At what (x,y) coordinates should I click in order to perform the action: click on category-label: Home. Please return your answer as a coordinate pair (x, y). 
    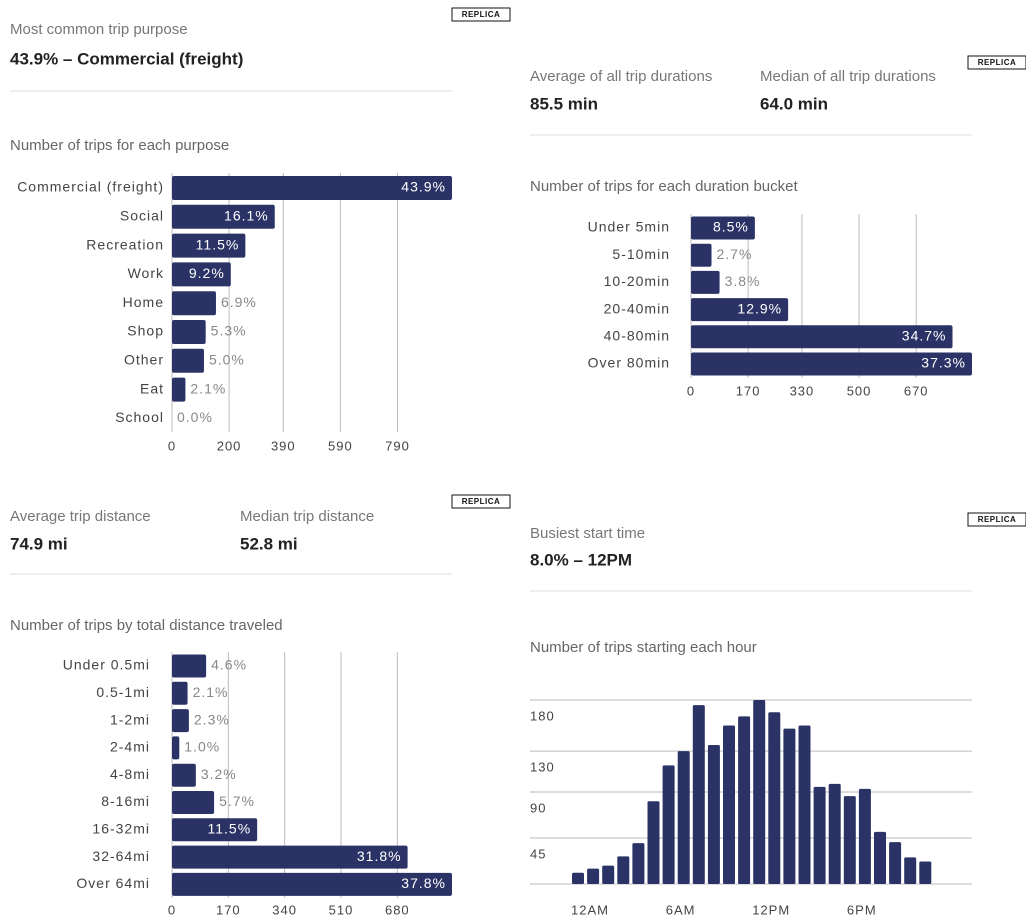
    Looking at the image, I should click on (143, 302).